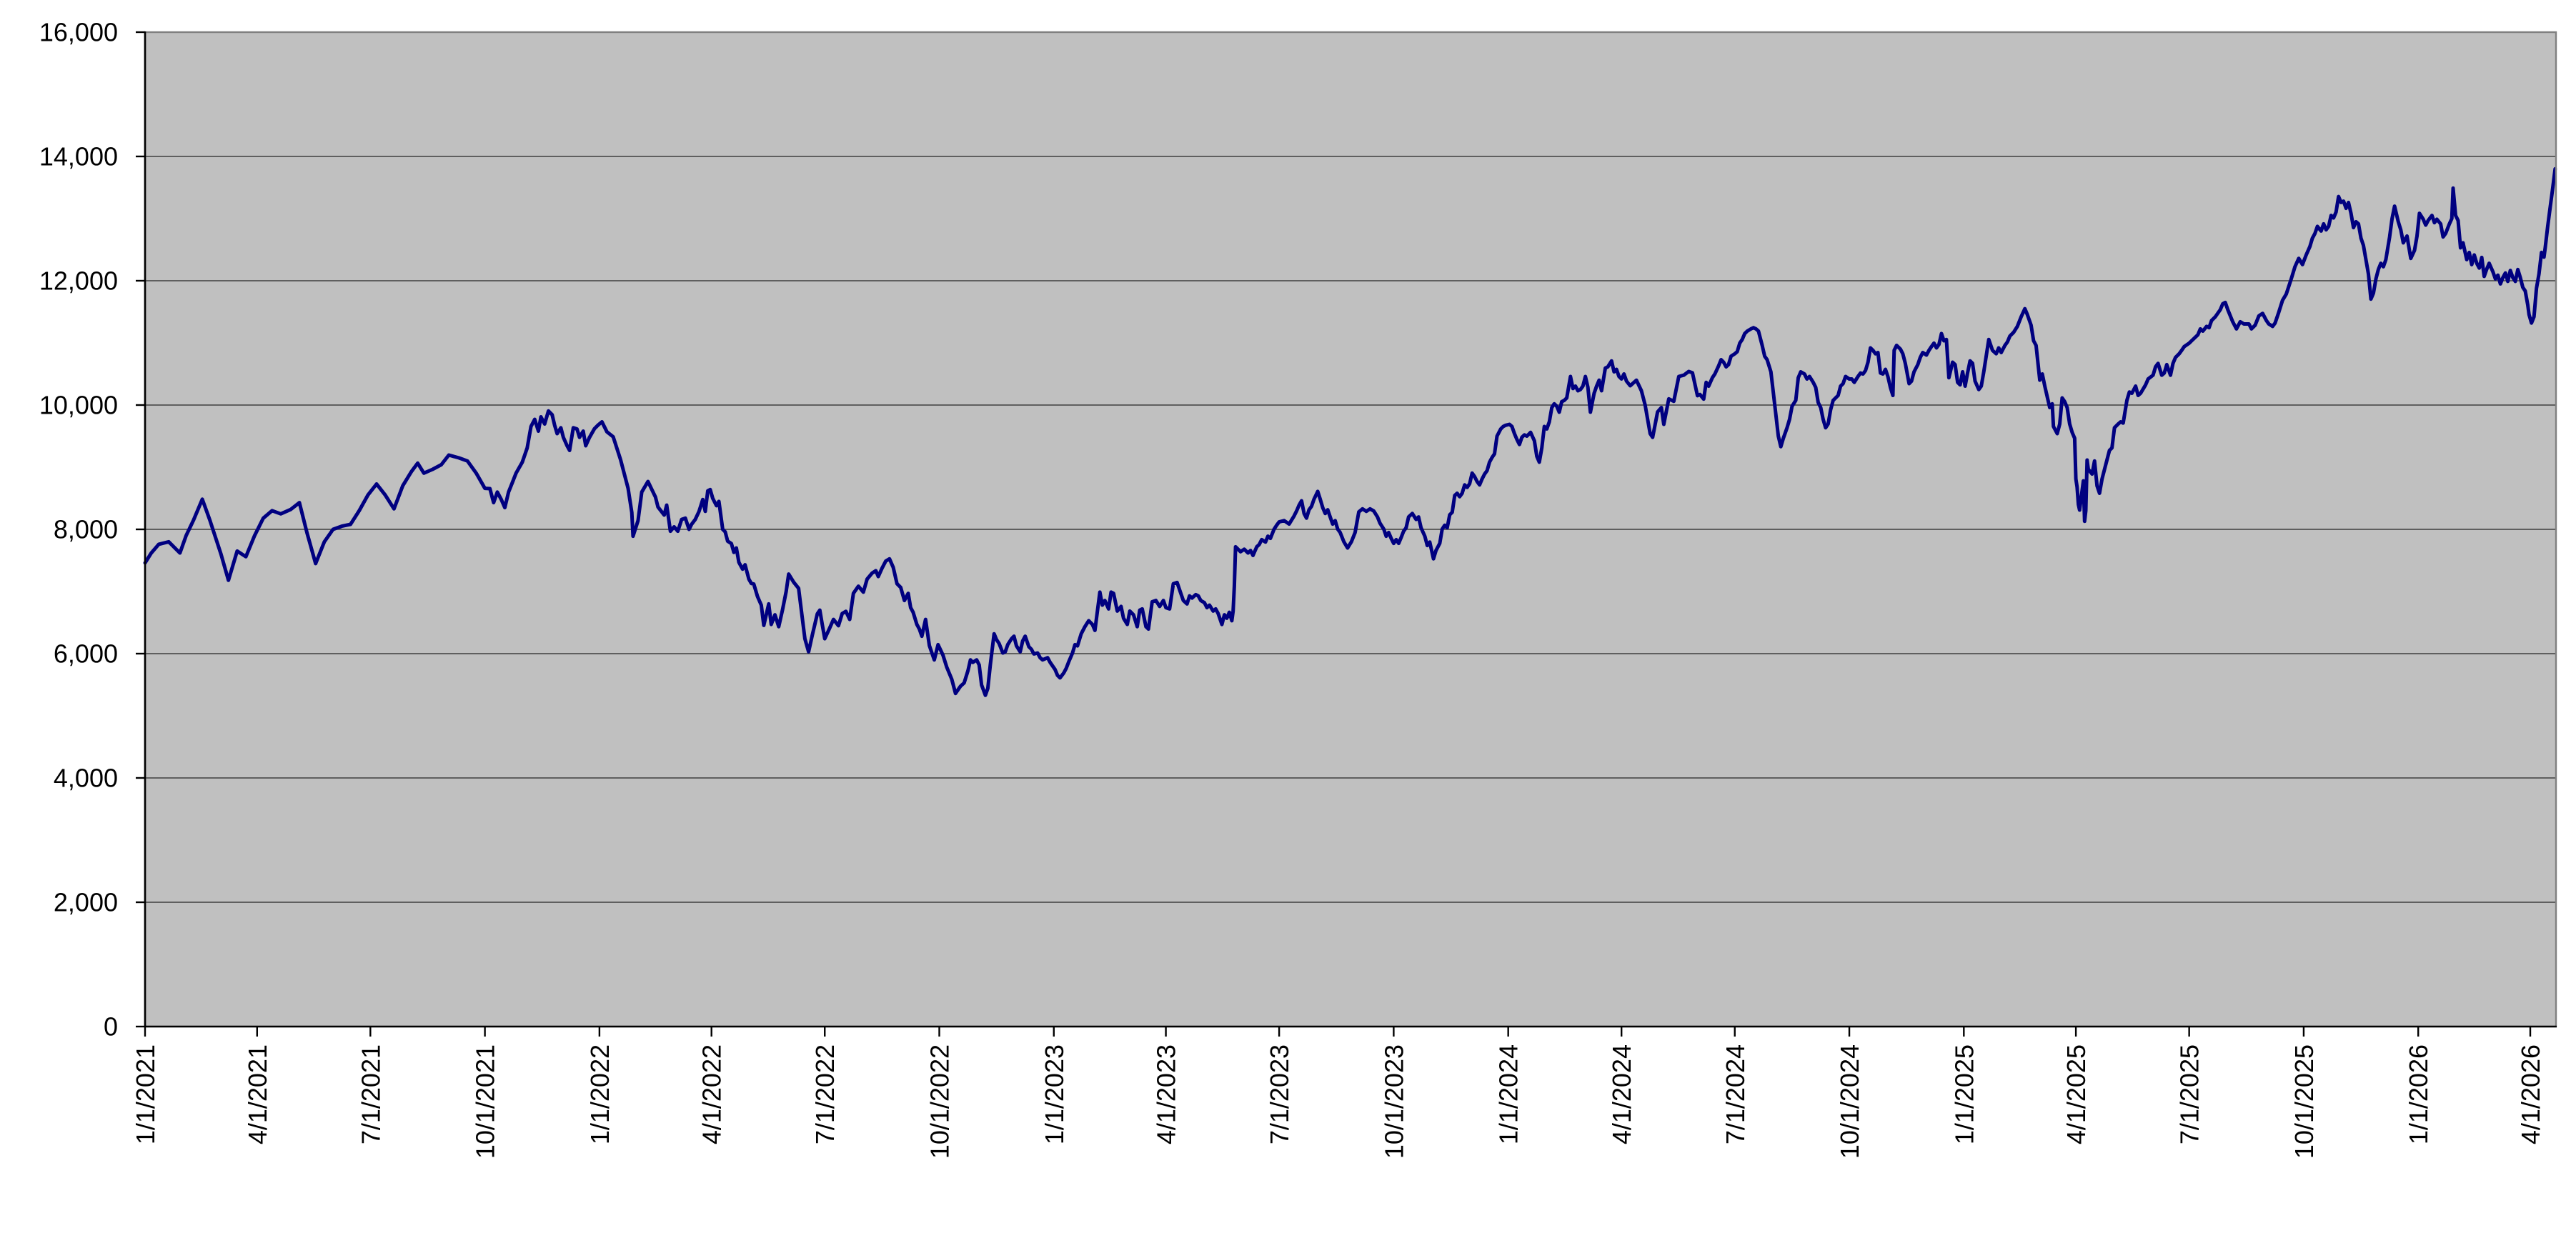 This screenshot has width=2576, height=1238. I want to click on x-axis-label: 4/1/2025, so click(2076, 1094).